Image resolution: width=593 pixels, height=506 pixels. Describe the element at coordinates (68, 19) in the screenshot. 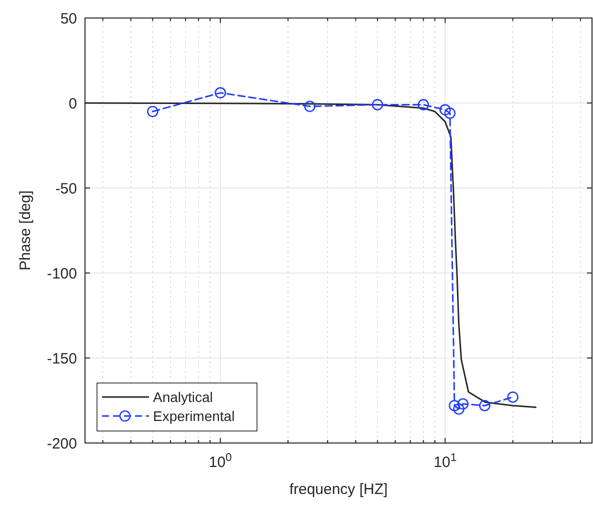

I see `y-tick-label: 50` at that location.